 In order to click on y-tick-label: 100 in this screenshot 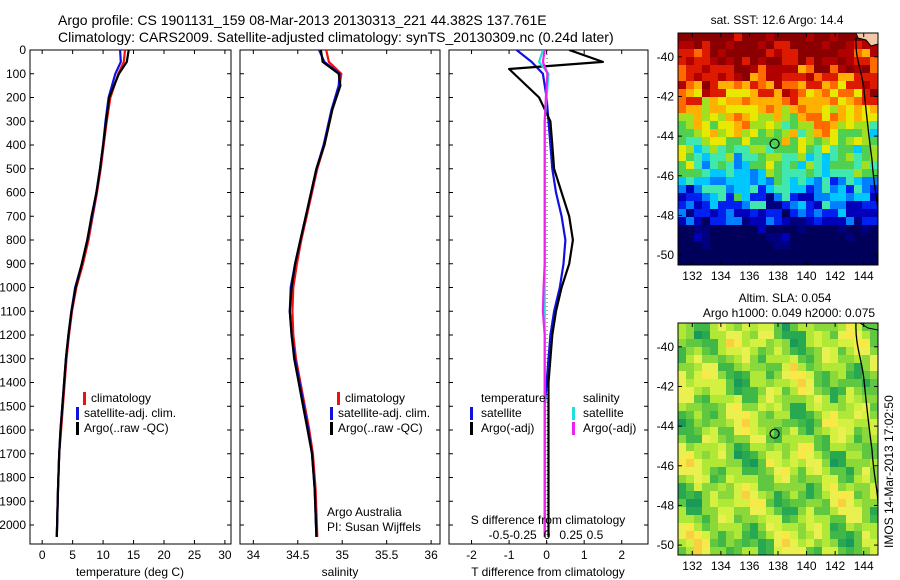, I will do `click(16, 74)`.